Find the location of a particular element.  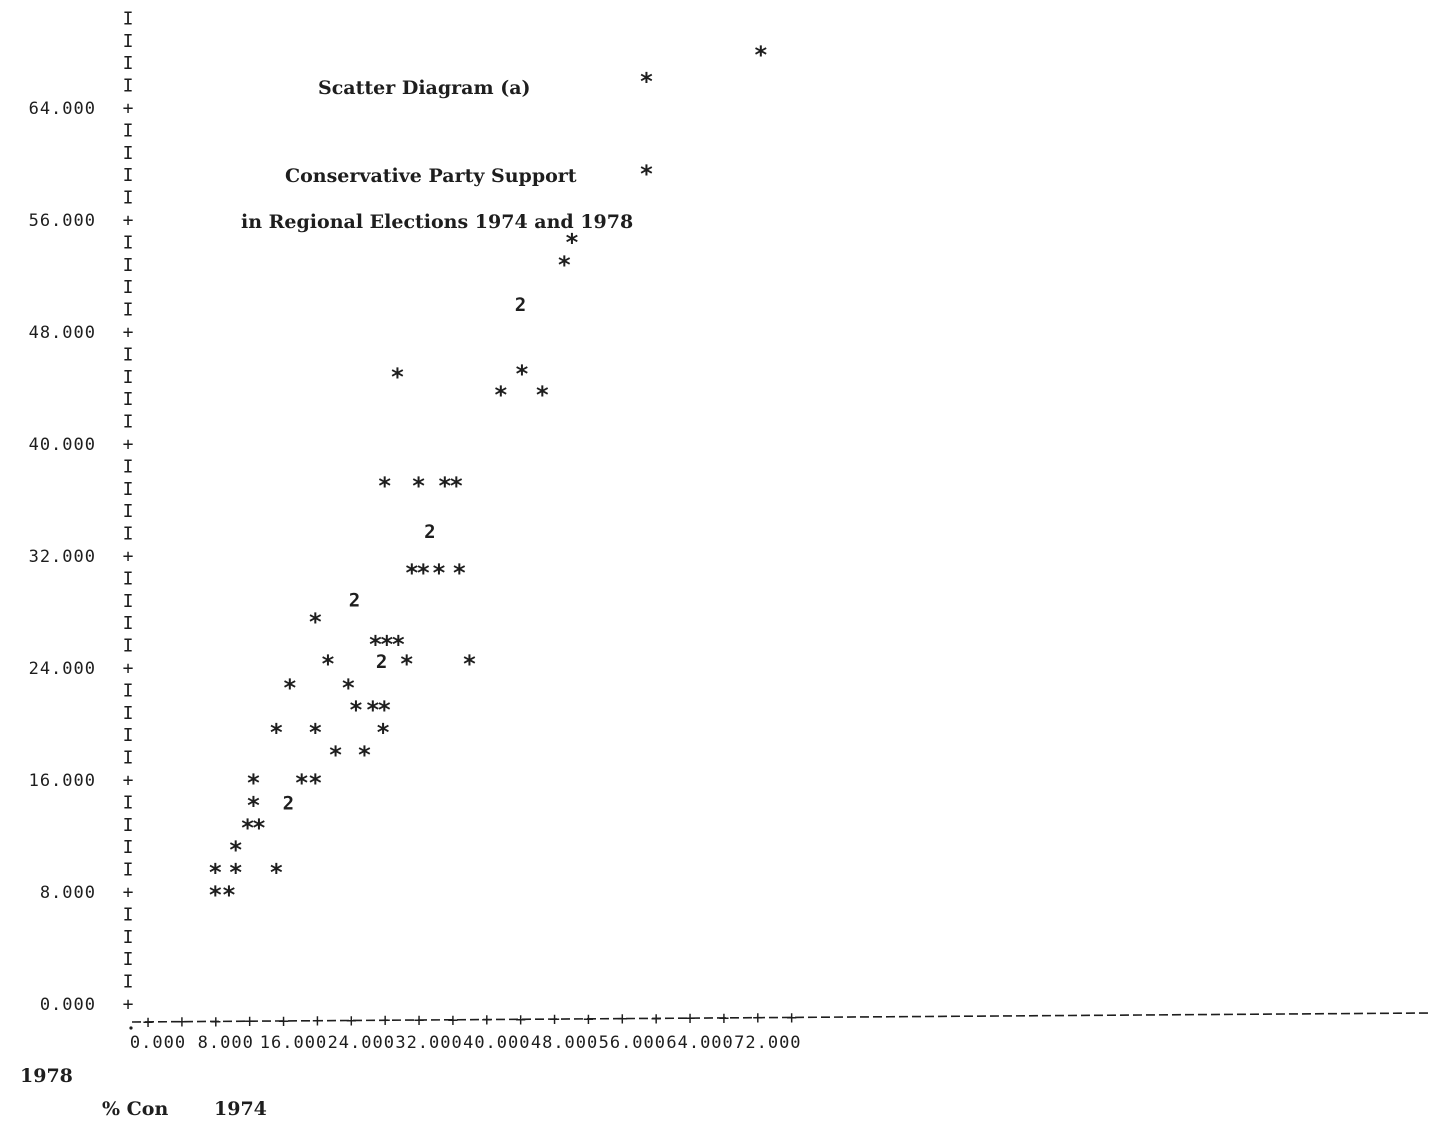

x-tick-label: 0.000 is located at coordinates (158, 1043).